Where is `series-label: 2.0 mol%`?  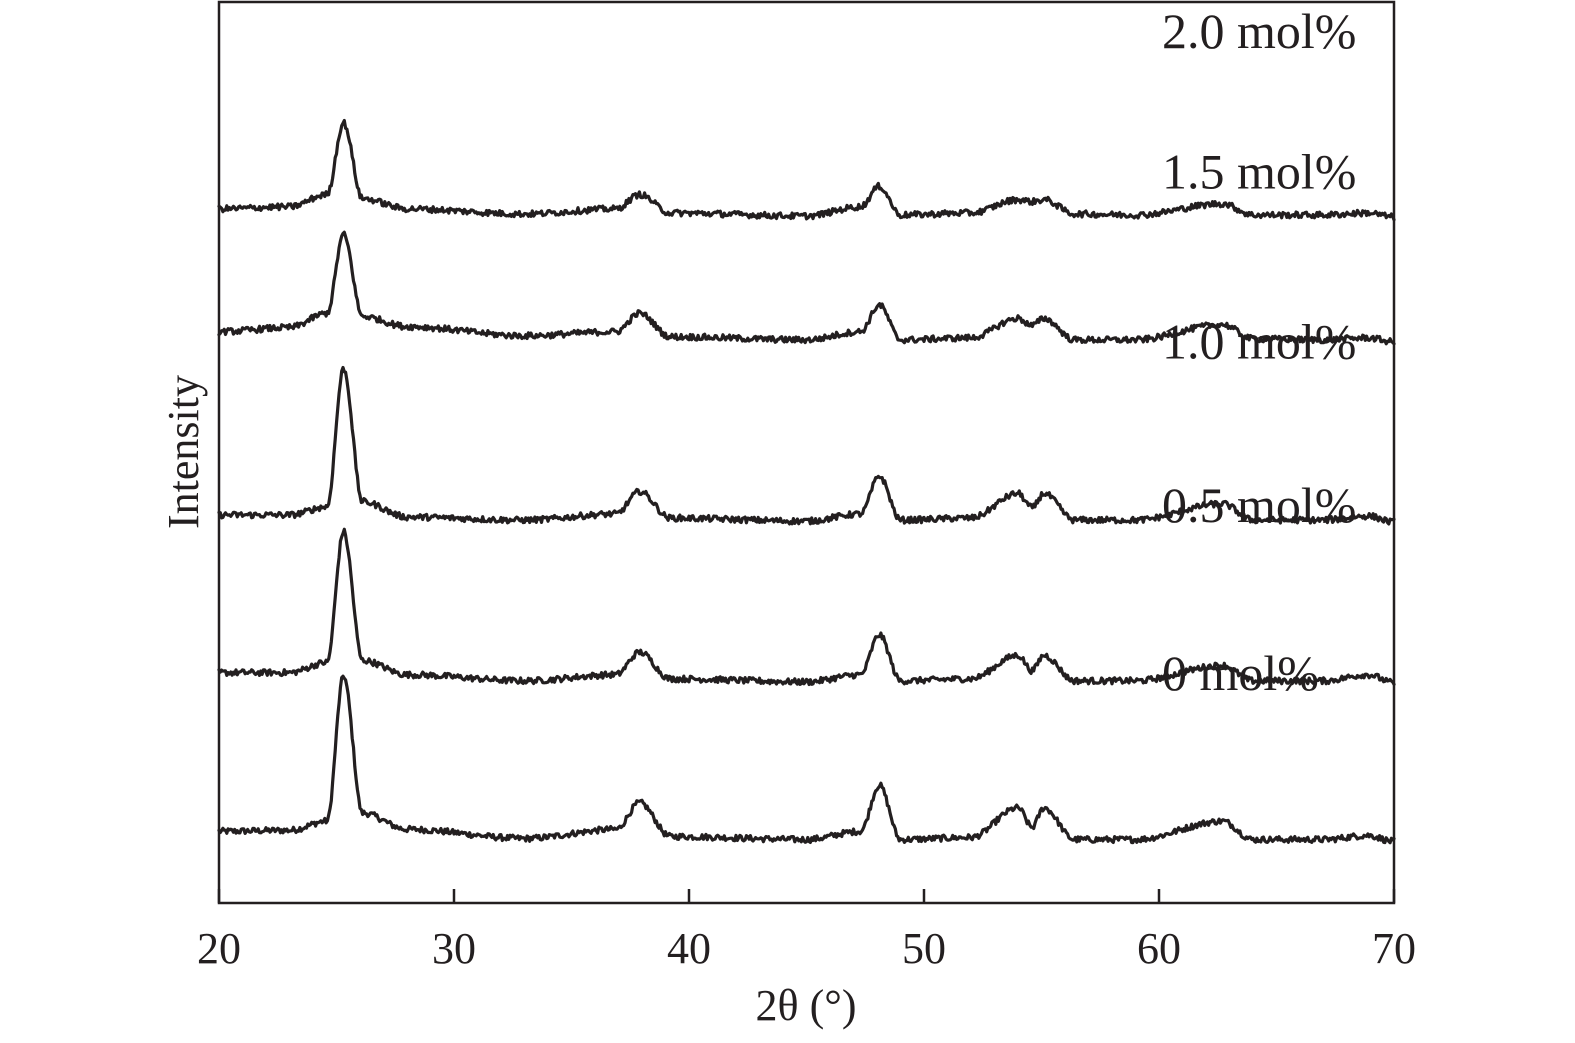
series-label: 2.0 mol% is located at coordinates (1259, 31).